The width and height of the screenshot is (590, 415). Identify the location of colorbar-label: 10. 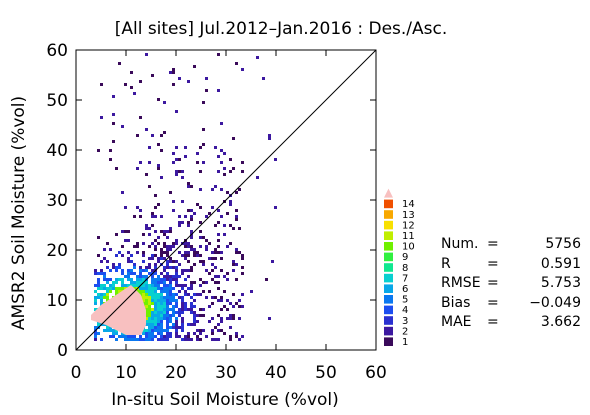
(408, 247).